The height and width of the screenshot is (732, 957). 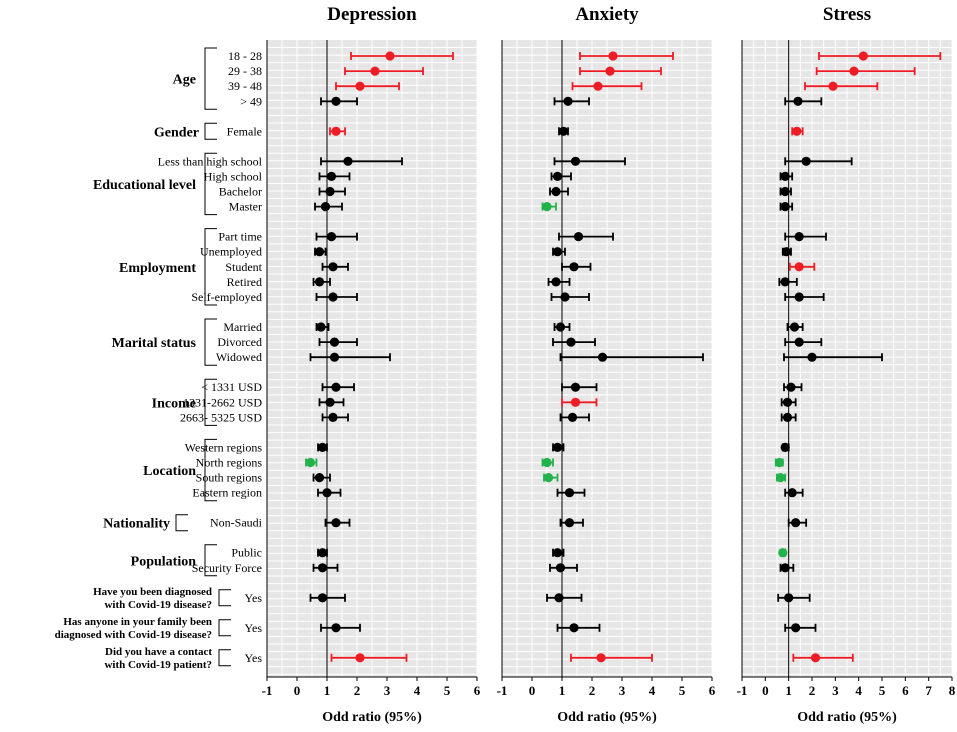 I want to click on group-label: with Covid-19 disease?, so click(x=158, y=605).